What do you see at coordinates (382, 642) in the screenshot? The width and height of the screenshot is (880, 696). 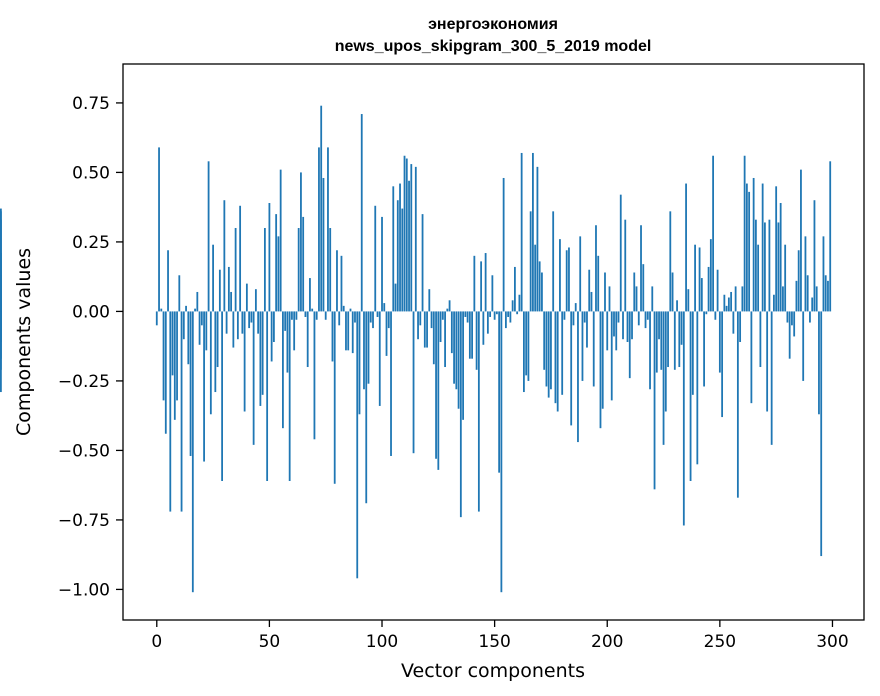 I see `x-tick-label: 100` at bounding box center [382, 642].